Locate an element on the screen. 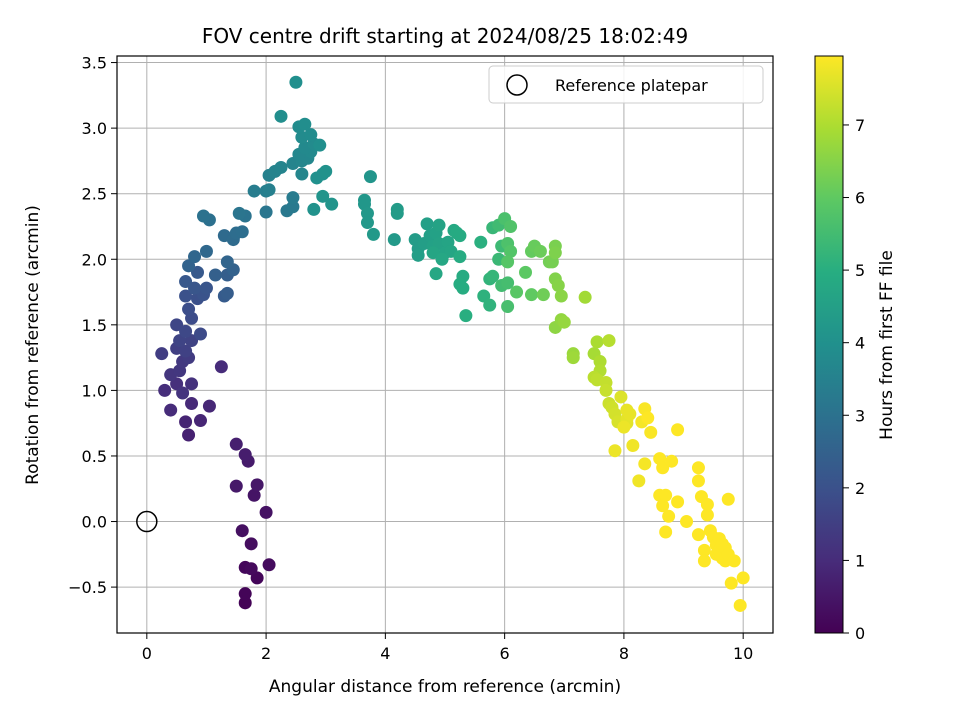 This screenshot has height=720, width=960. legend-entry-reference-platepar: Reference platepar is located at coordinates (631, 85).